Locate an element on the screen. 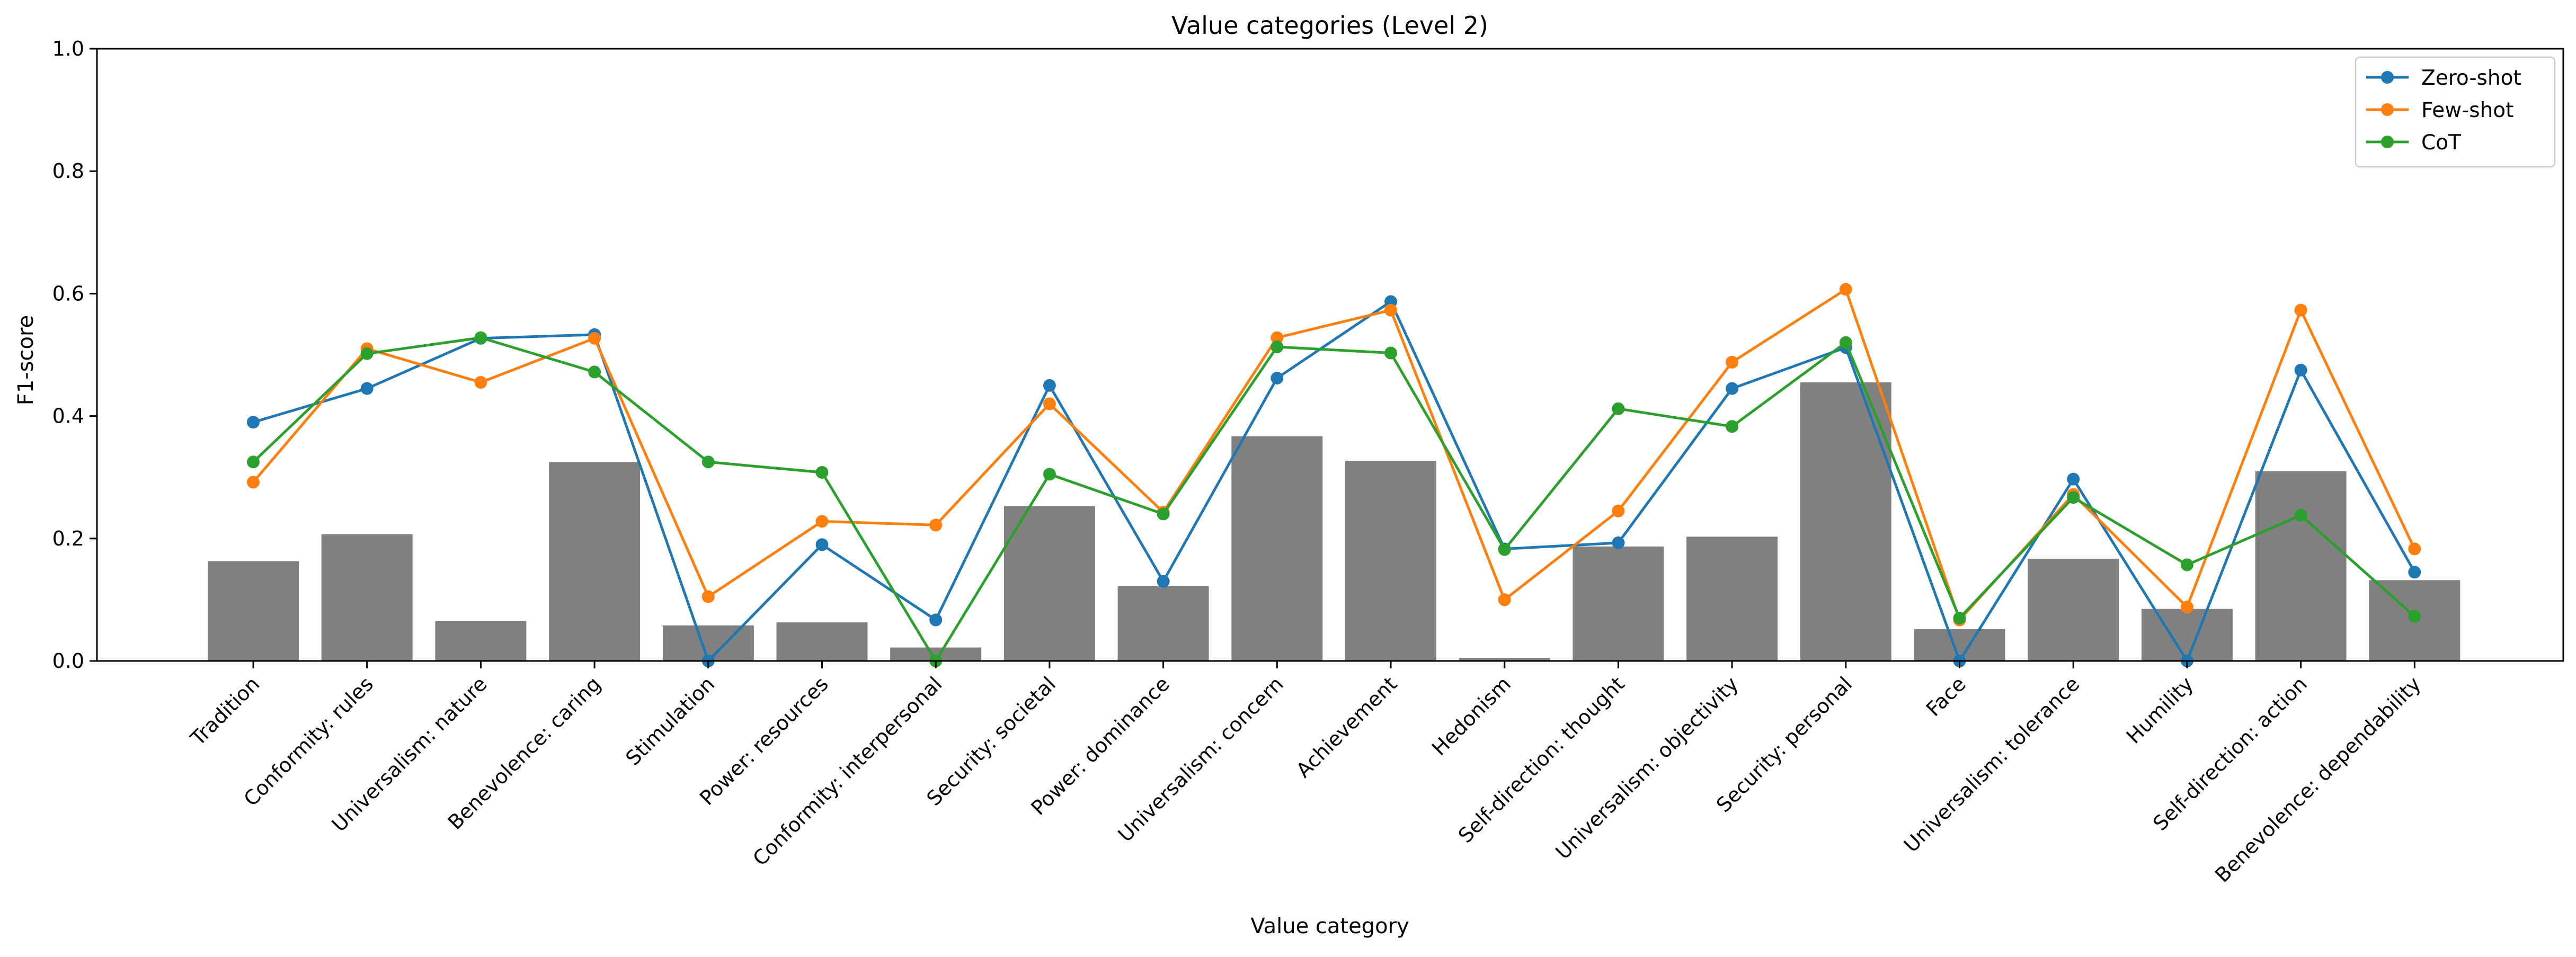 The width and height of the screenshot is (2576, 957). chart-title: Value categories (Level 2) is located at coordinates (1329, 25).